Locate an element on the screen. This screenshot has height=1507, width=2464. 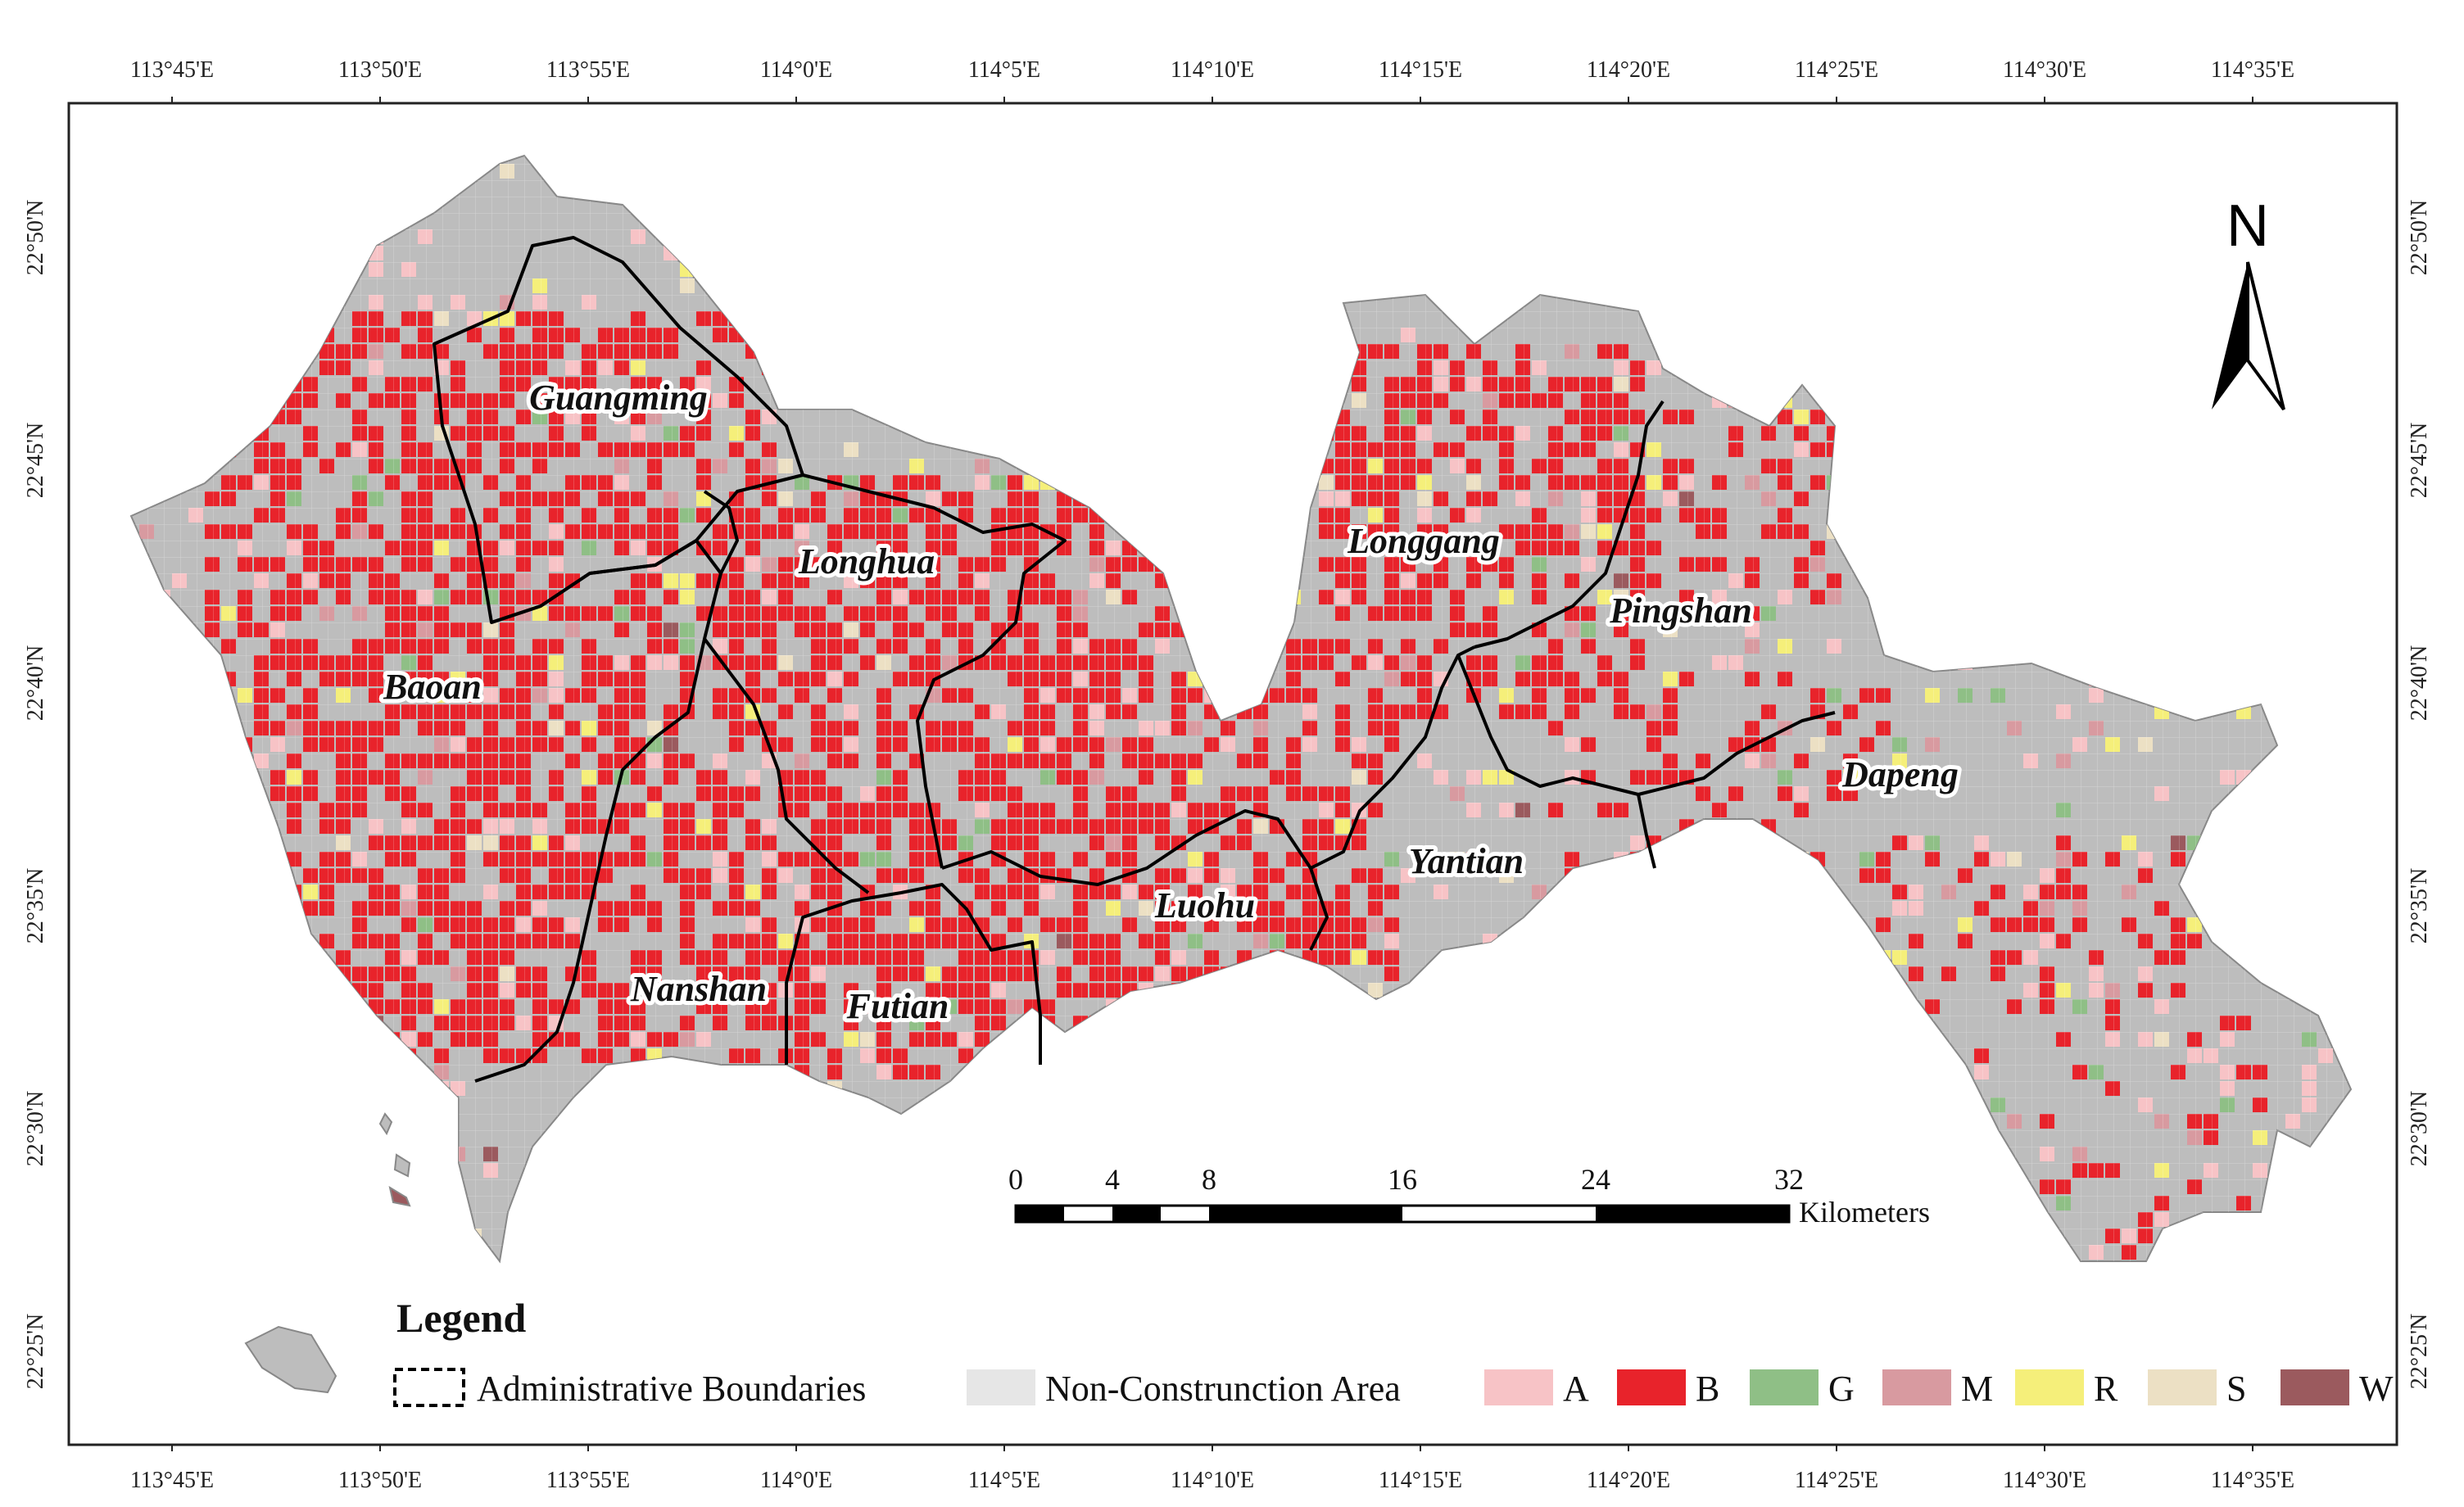
lon-tick-bottom: 114°10'E is located at coordinates (1212, 1480).